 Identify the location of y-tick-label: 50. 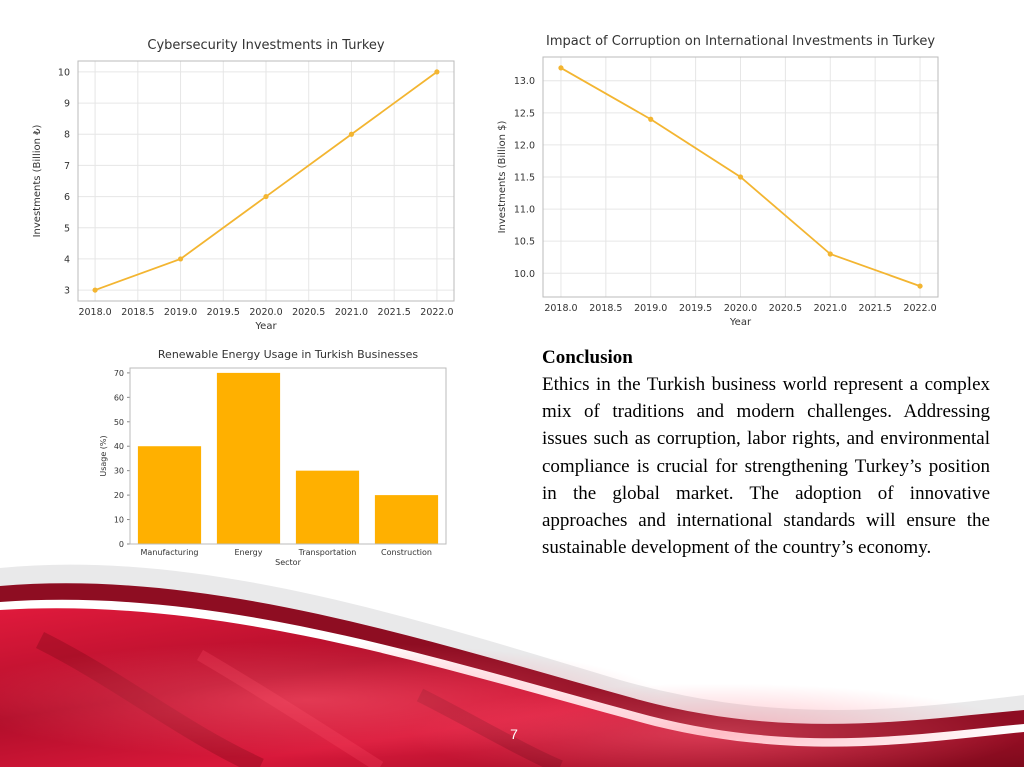
(119, 422).